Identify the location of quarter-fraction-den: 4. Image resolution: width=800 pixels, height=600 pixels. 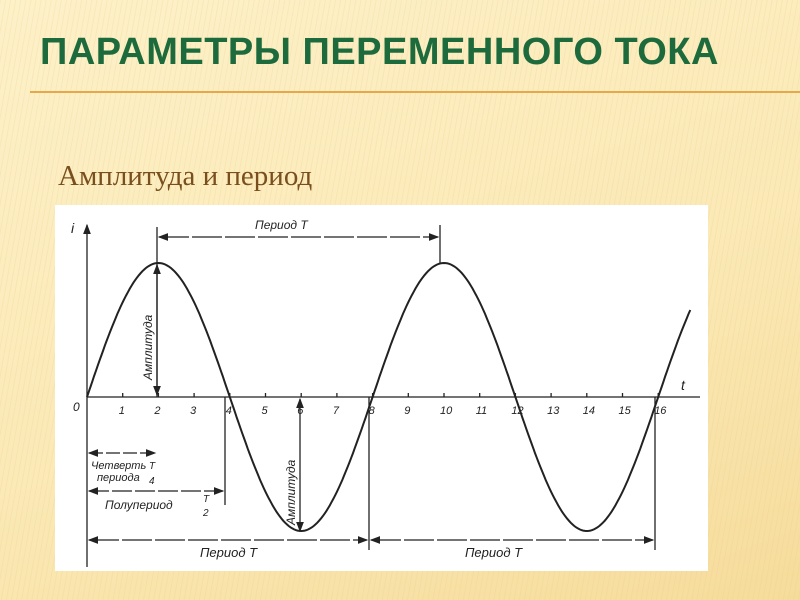
(152, 481).